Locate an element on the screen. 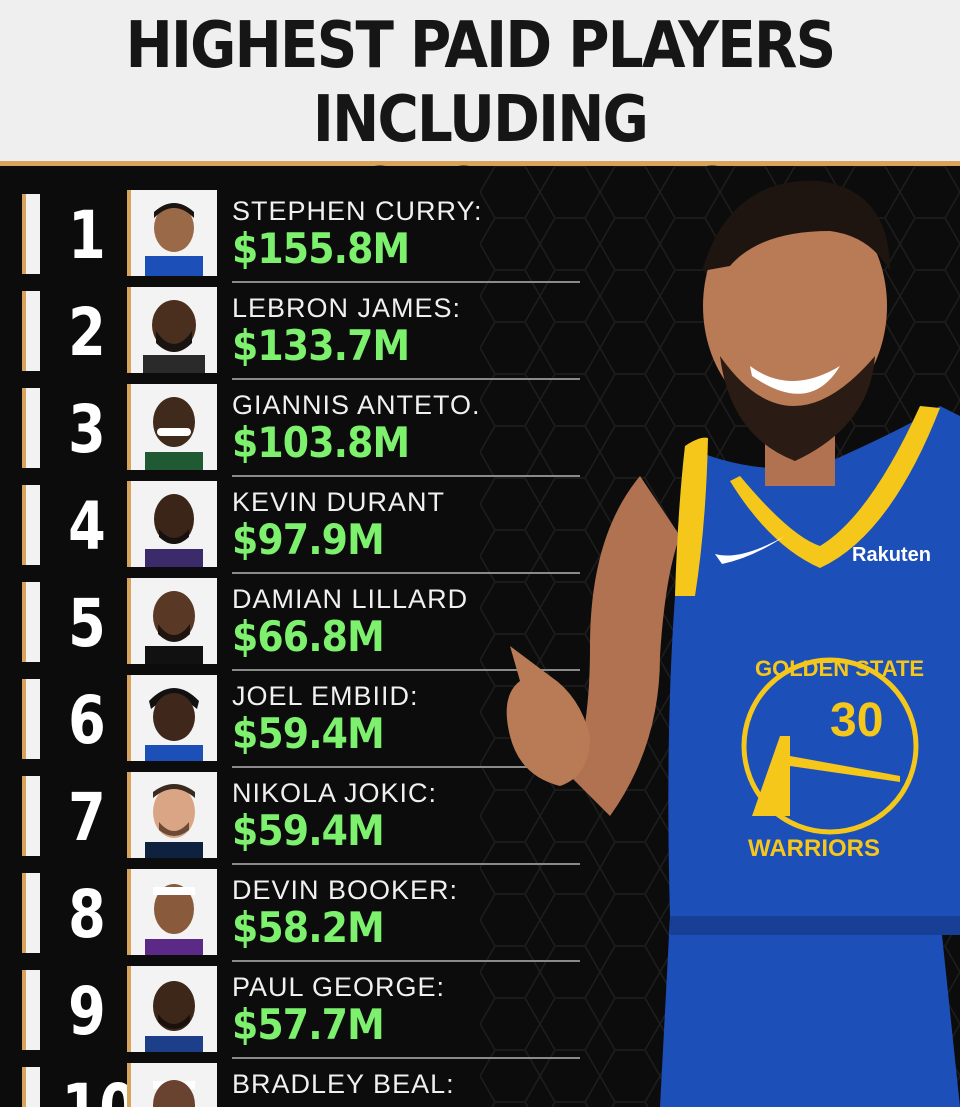  player-earnings: $133.7M is located at coordinates (321, 345).